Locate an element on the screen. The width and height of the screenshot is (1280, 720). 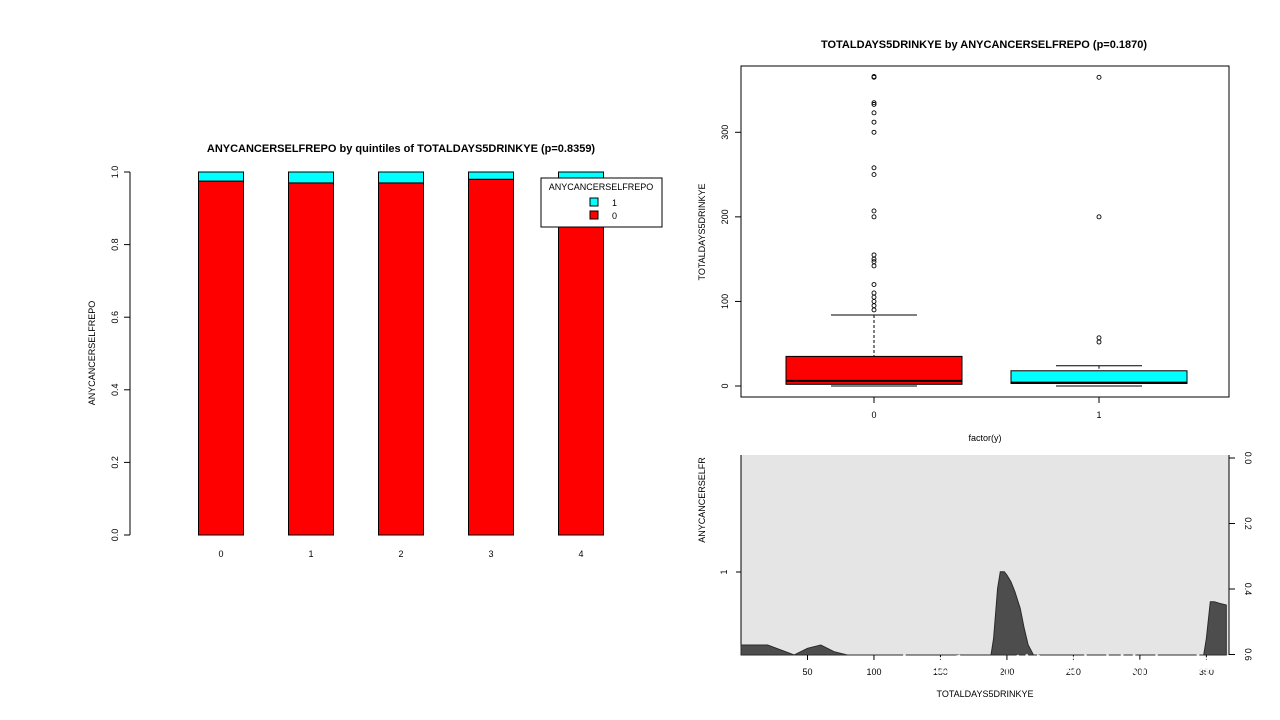
density-x-ticks: 50 100 150 200 250 300 350 is located at coordinates (1008, 666).